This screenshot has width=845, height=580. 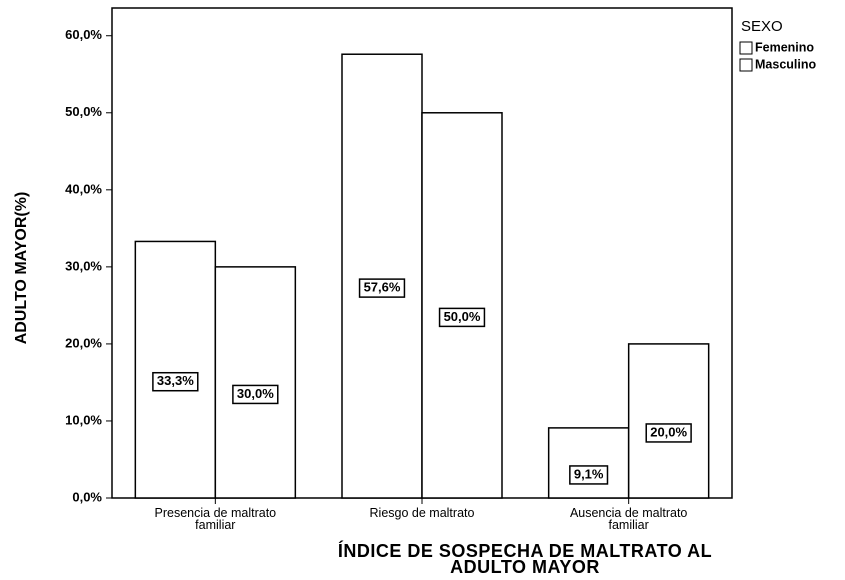 I want to click on value-label: 9,1%, so click(x=589, y=473).